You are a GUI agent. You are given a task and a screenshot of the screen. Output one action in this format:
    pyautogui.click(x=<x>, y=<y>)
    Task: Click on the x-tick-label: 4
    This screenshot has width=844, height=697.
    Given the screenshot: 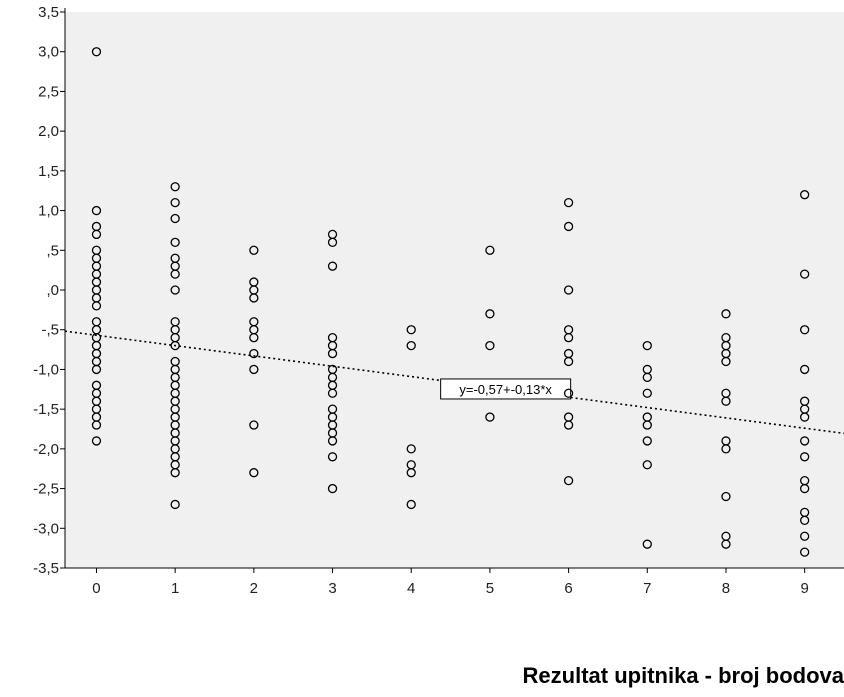 What is the action you would take?
    pyautogui.click(x=411, y=588)
    